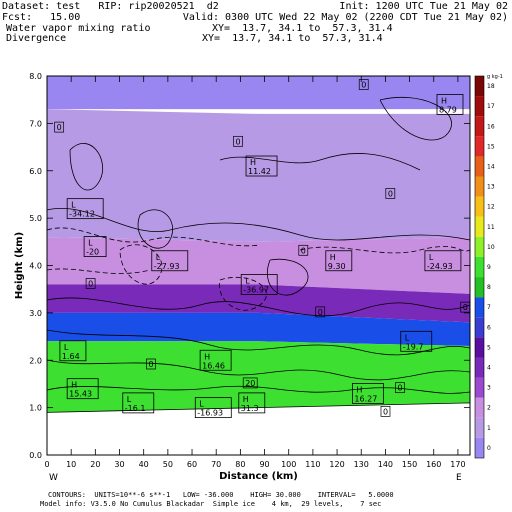 Image resolution: width=512 pixels, height=512 pixels. What do you see at coordinates (192, 464) in the screenshot?
I see `x-tick-label-6: 60` at bounding box center [192, 464].